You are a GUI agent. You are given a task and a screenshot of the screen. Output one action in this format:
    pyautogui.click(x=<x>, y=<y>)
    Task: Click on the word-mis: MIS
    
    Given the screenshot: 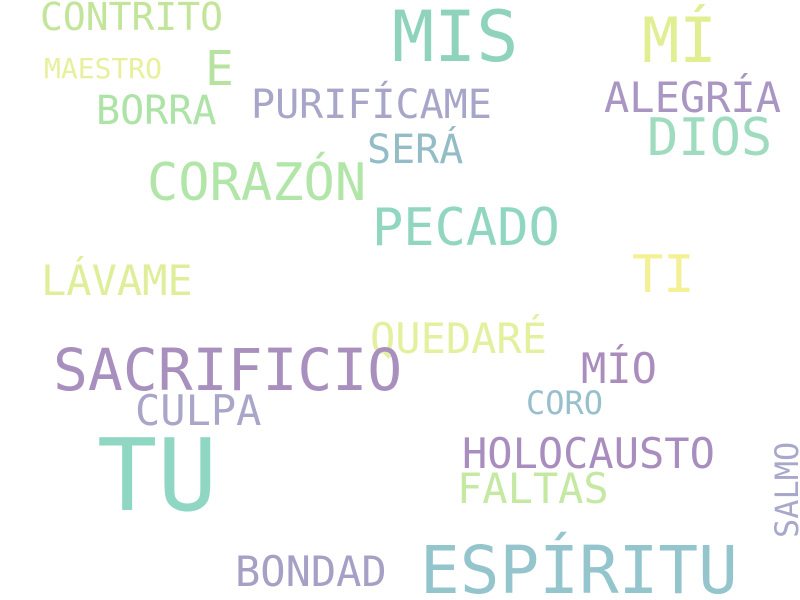 What is the action you would take?
    pyautogui.click(x=455, y=39)
    